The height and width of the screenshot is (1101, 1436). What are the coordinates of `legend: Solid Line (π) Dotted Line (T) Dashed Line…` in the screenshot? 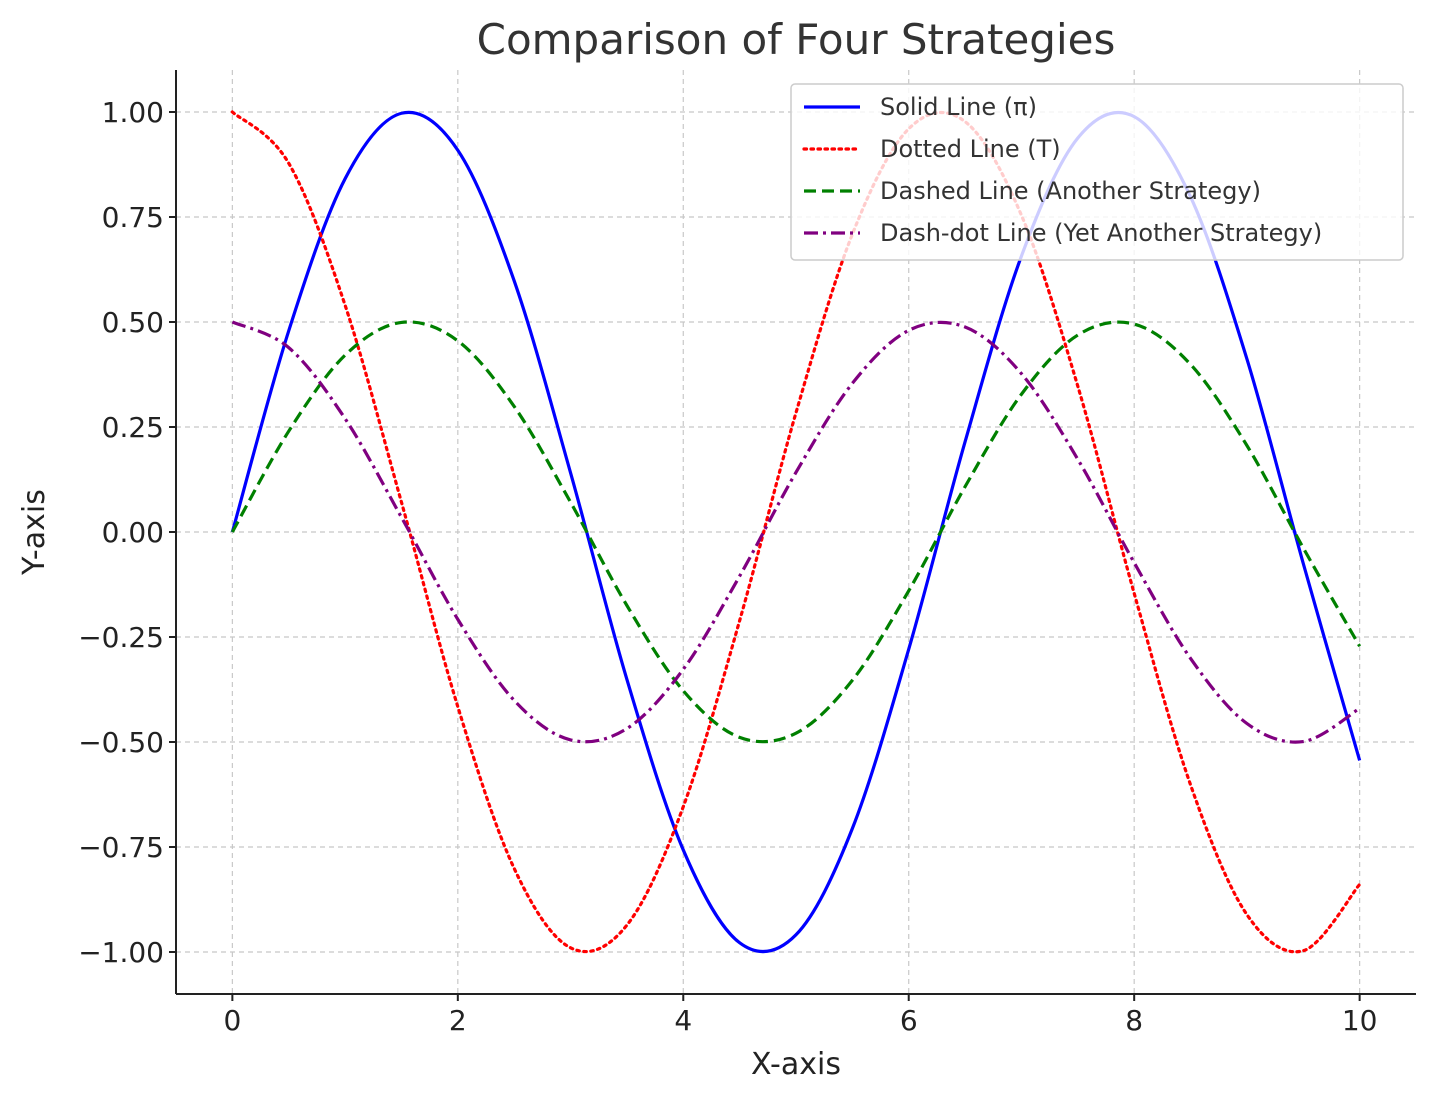 It's located at (1097, 172).